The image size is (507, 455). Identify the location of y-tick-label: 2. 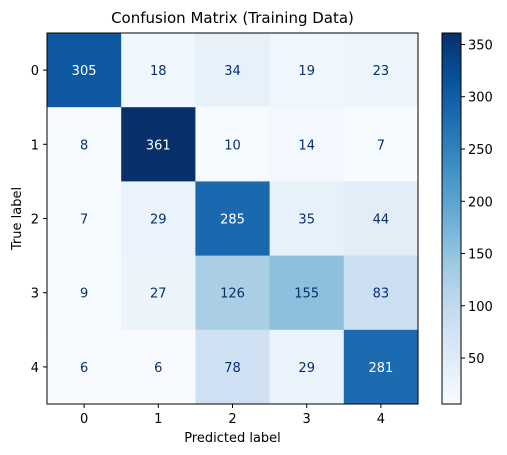
(35, 220).